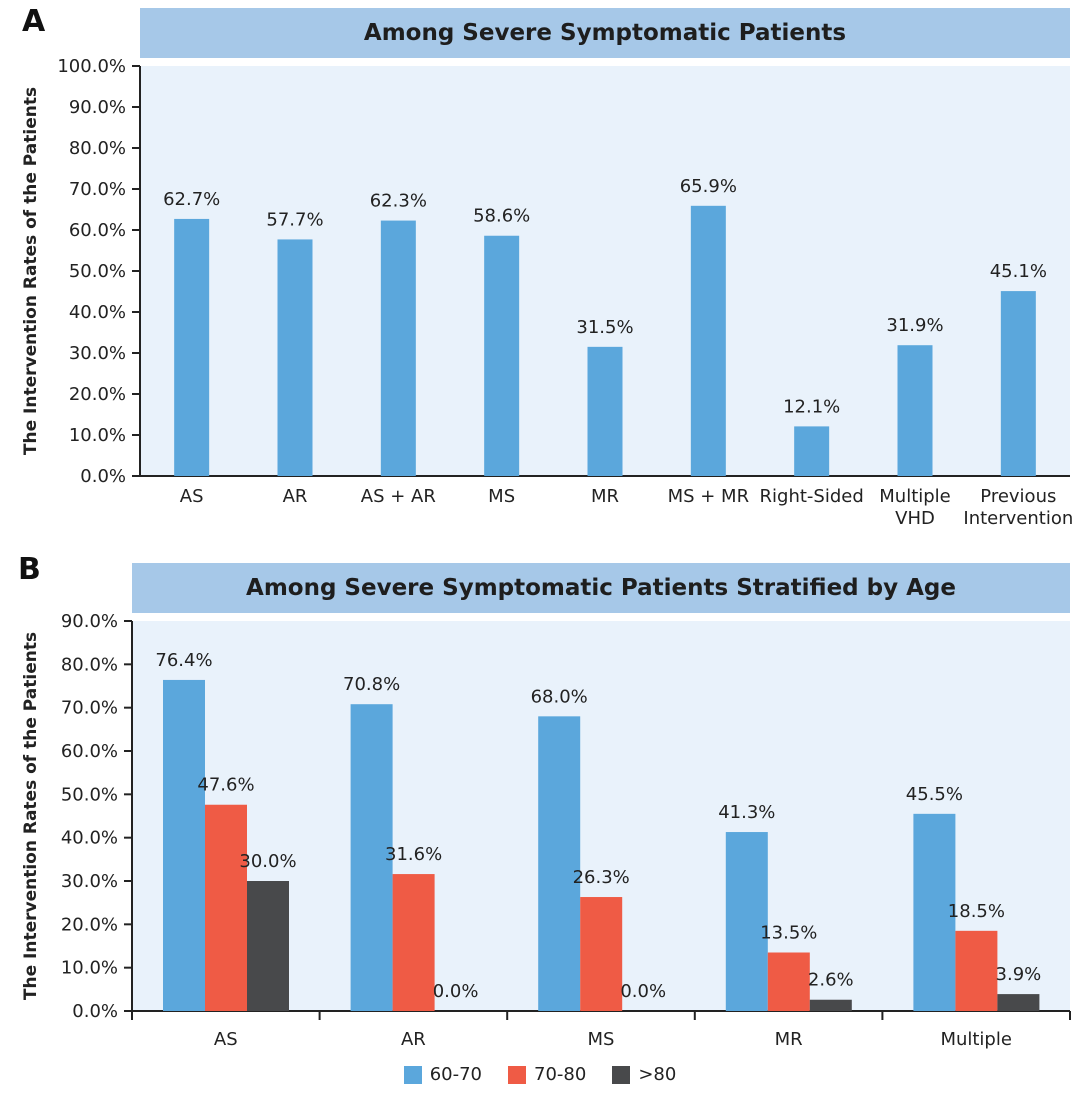 The height and width of the screenshot is (1110, 1080). Describe the element at coordinates (1018, 271) in the screenshot. I see `panel-a-data-label: 45.1%` at that location.